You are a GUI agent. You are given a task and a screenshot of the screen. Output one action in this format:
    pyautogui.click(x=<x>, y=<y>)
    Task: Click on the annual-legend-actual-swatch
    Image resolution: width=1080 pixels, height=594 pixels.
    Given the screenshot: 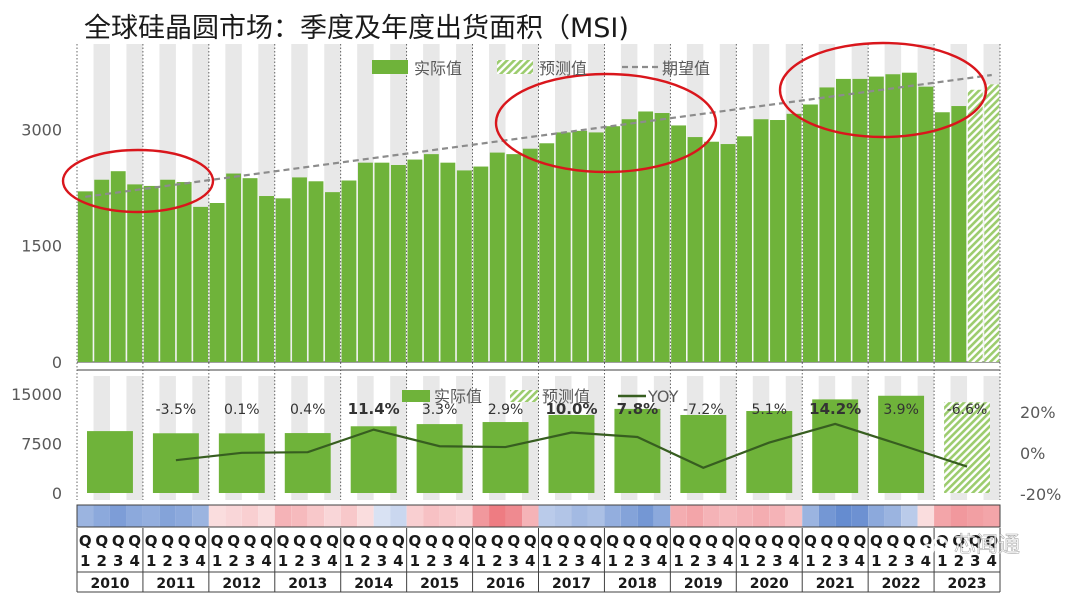 What is the action you would take?
    pyautogui.click(x=416, y=396)
    